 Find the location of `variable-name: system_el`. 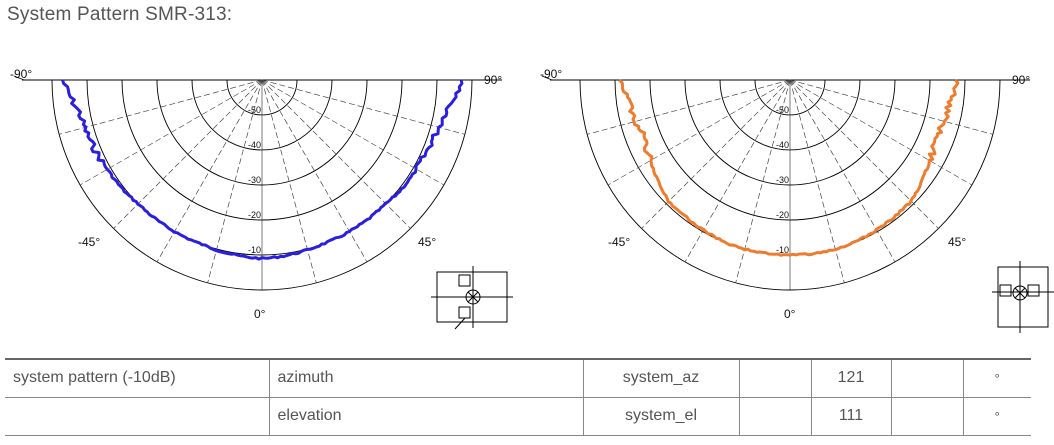

variable-name: system_el is located at coordinates (660, 416).